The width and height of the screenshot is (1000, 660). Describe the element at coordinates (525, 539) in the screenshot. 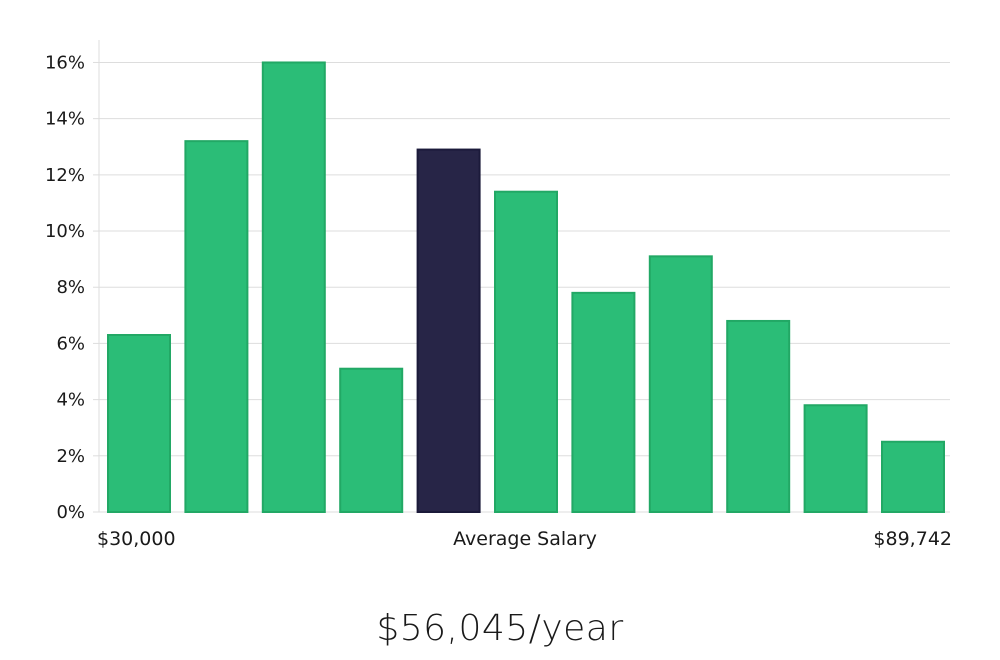

I see `x-axis-average-label: Average Salary` at that location.